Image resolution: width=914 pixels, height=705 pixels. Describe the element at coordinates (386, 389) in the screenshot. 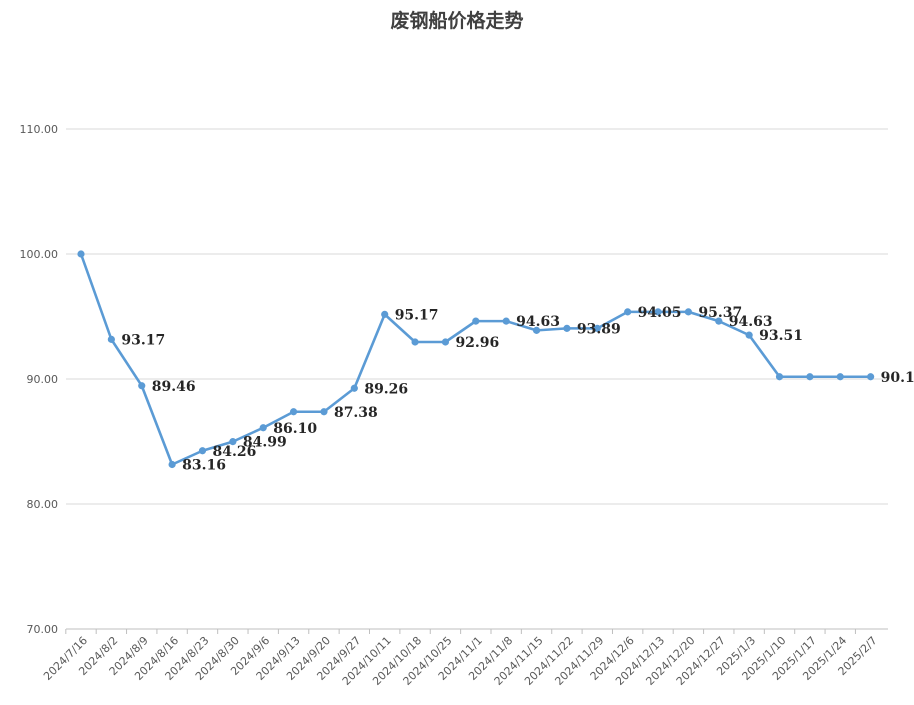

I see `data-label: 89.26` at that location.